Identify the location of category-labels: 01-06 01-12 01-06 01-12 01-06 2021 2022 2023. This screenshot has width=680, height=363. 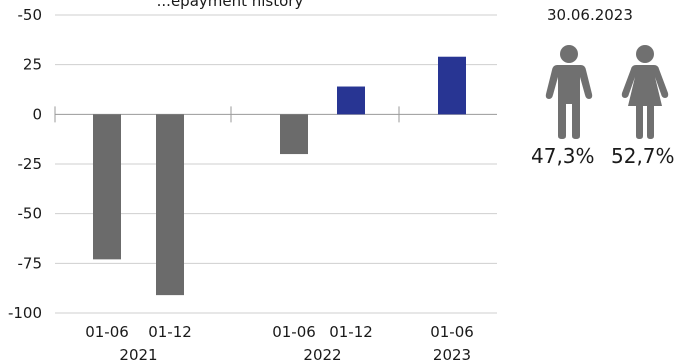
(279, 343).